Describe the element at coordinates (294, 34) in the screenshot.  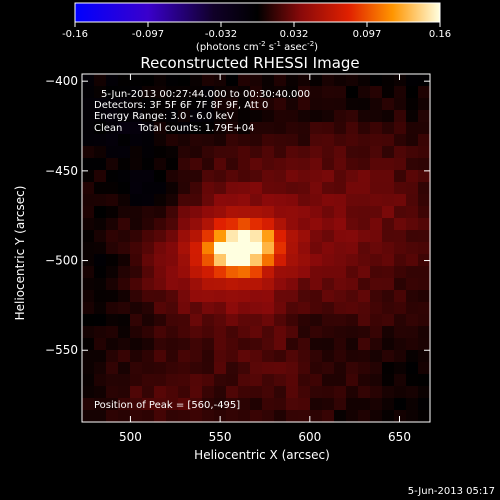
I see `colorbar-tick-label: 0.032` at that location.